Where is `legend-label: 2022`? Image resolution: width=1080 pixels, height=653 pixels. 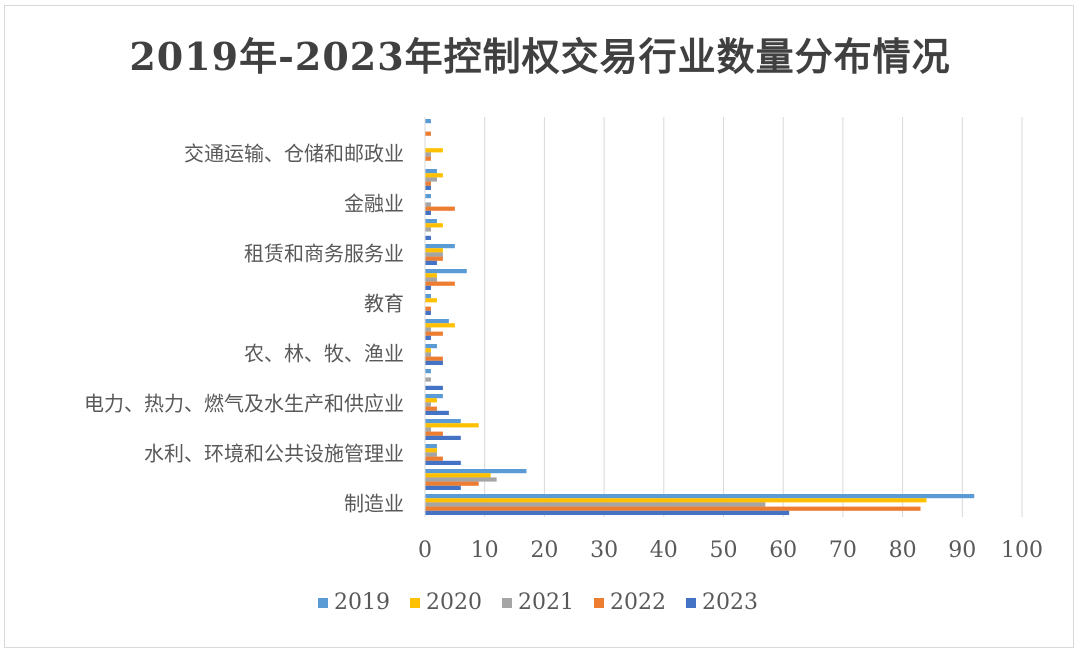 legend-label: 2022 is located at coordinates (638, 602).